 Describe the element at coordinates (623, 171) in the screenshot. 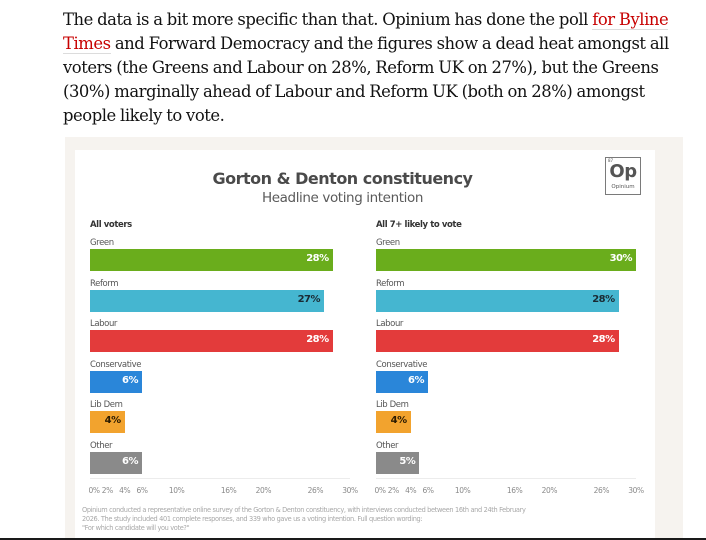

I see `logo-symbol: Op` at that location.